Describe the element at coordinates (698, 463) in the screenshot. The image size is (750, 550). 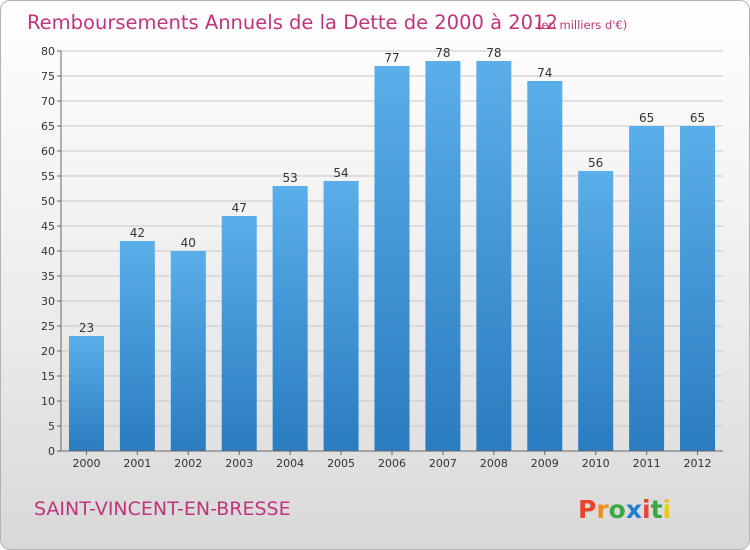
I see `x-tick-label: 2012` at that location.